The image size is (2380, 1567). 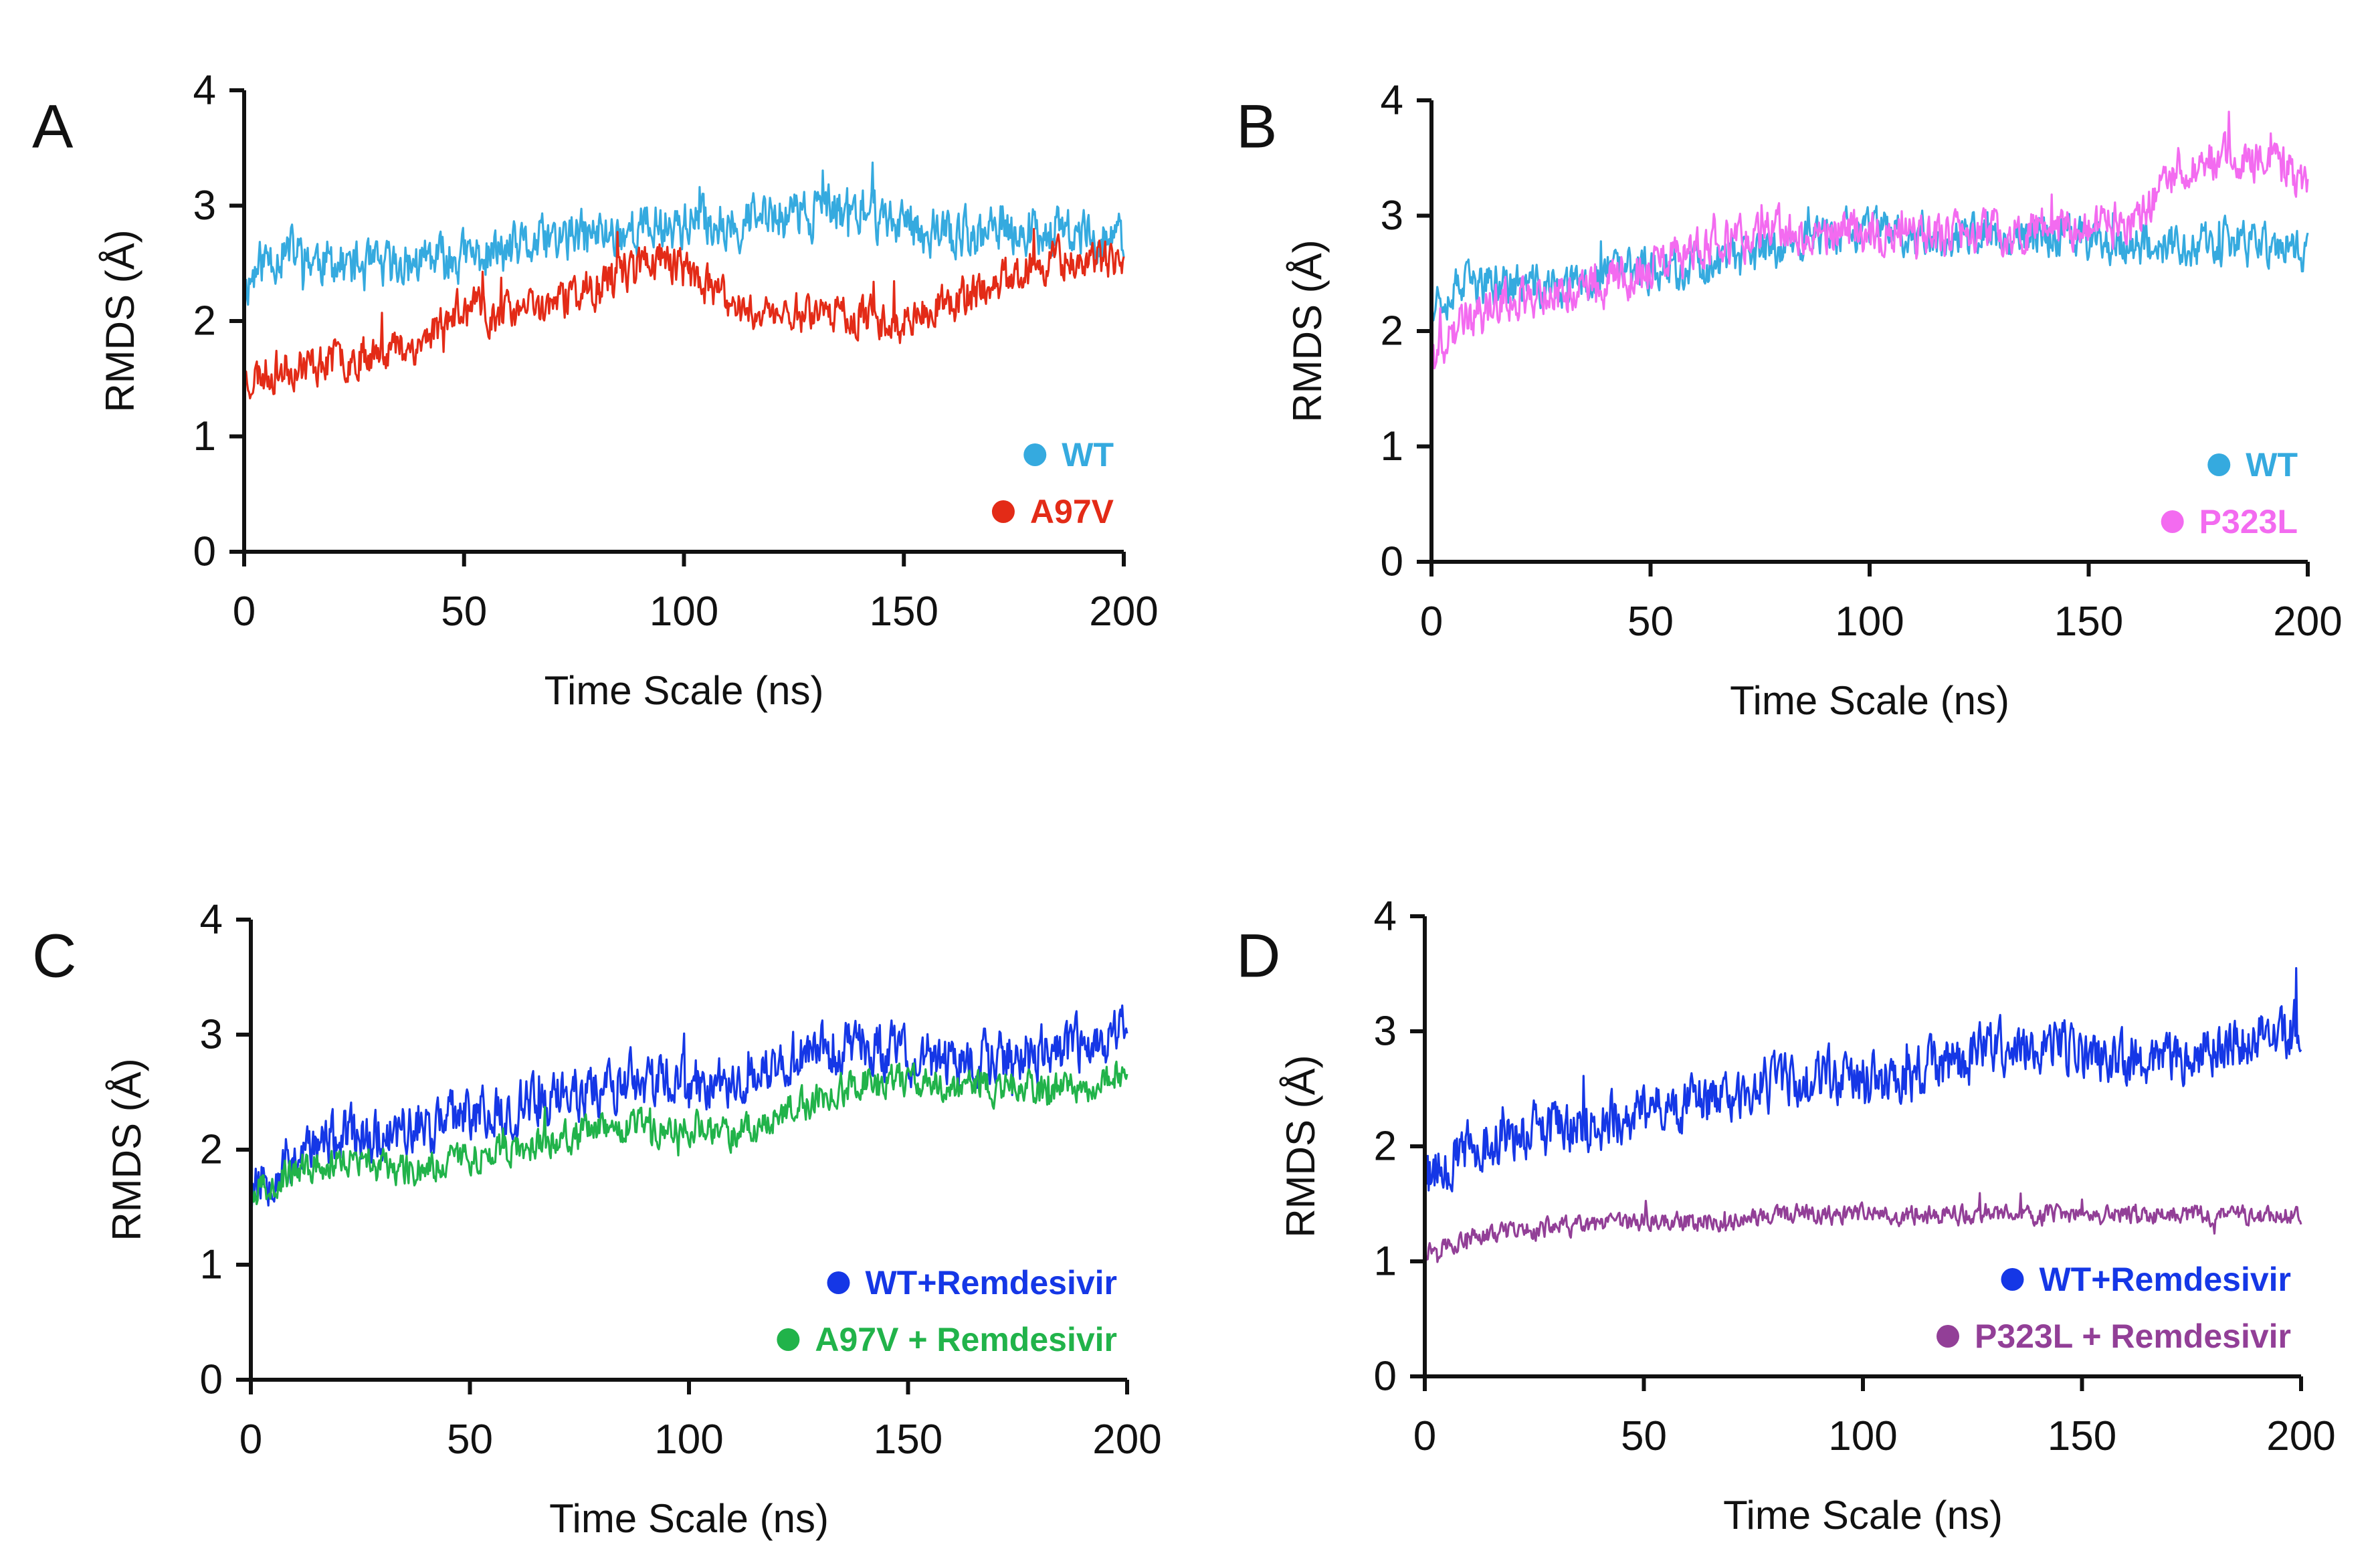 I want to click on legend: WT P323L, so click(x=2230, y=493).